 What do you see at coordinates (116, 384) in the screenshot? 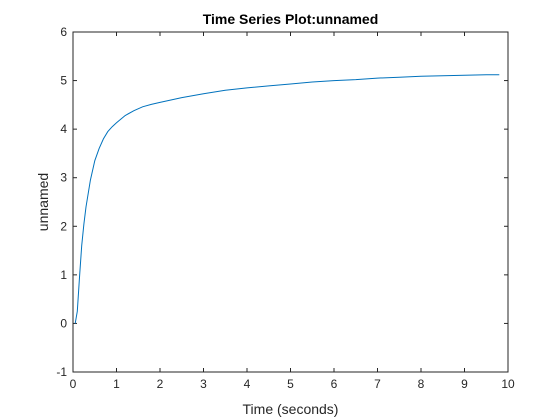
I see `x-tick-label: 1` at bounding box center [116, 384].